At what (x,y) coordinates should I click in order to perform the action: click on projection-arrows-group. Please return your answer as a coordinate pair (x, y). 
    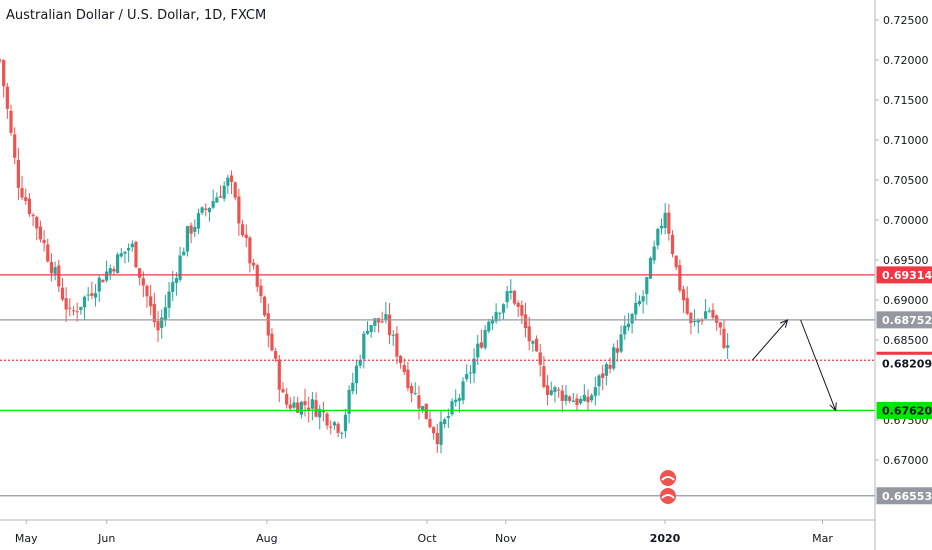
    Looking at the image, I should click on (794, 365).